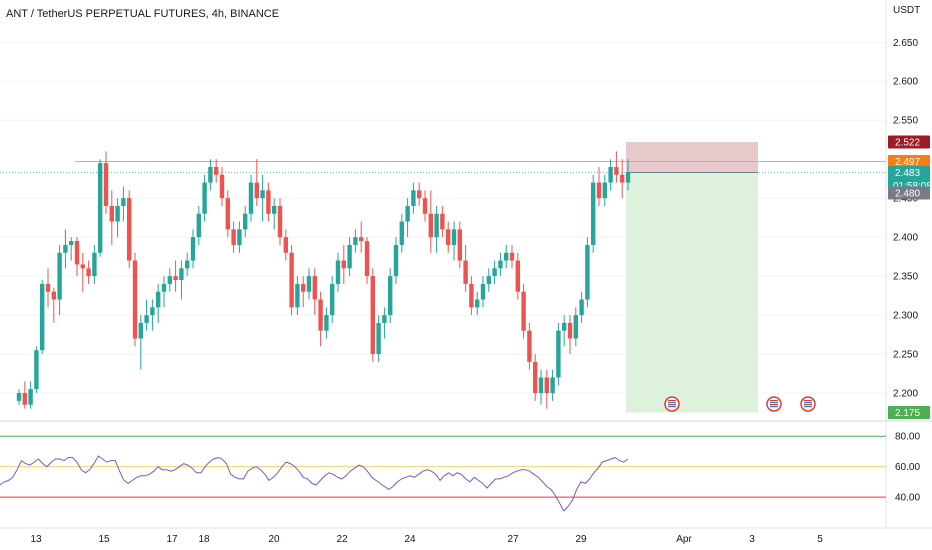 The image size is (932, 550). Describe the element at coordinates (907, 162) in the screenshot. I see `price-tag-label: 2.497` at that location.